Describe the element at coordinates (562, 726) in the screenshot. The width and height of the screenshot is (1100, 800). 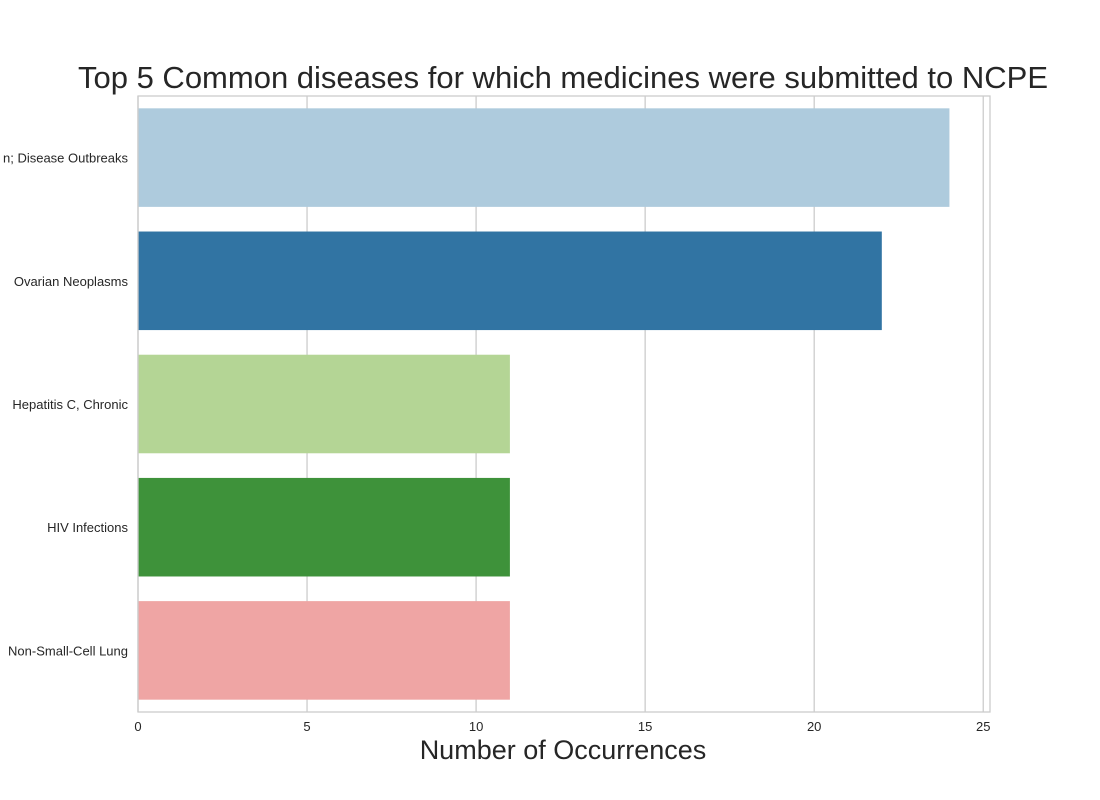
I see `x-tick-labels: 0 5 10 15 20 25` at that location.